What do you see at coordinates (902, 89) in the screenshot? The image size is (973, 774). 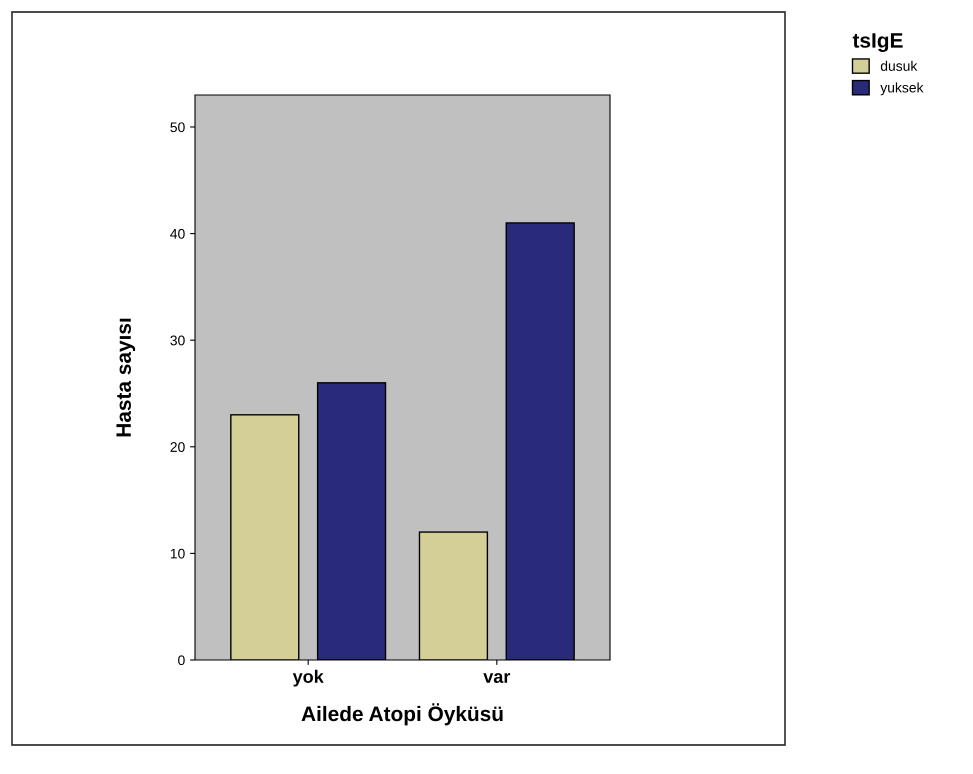 I see `legend-label: yuksek` at bounding box center [902, 89].